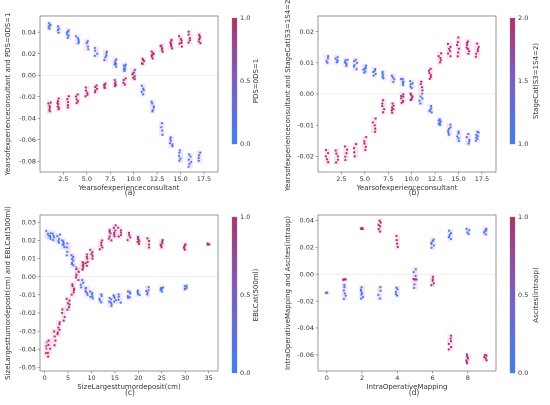 Image resolution: width=550 pixels, height=405 pixels. Describe the element at coordinates (245, 373) in the screenshot. I see `colorbar-tick-label: 0.0` at that location.